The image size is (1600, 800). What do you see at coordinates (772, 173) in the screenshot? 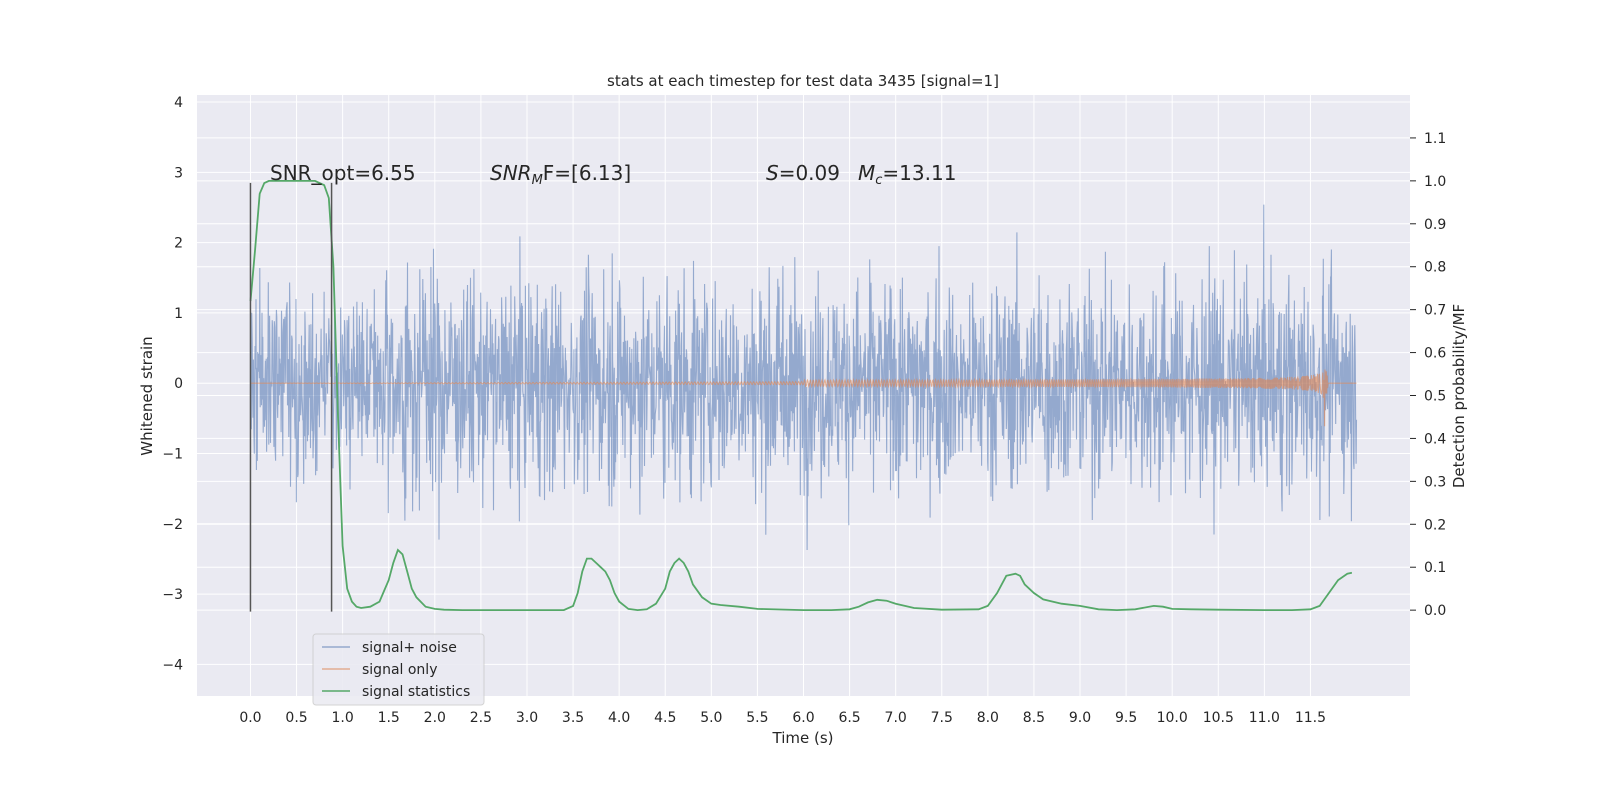
I see `s-italic: S` at bounding box center [772, 173].